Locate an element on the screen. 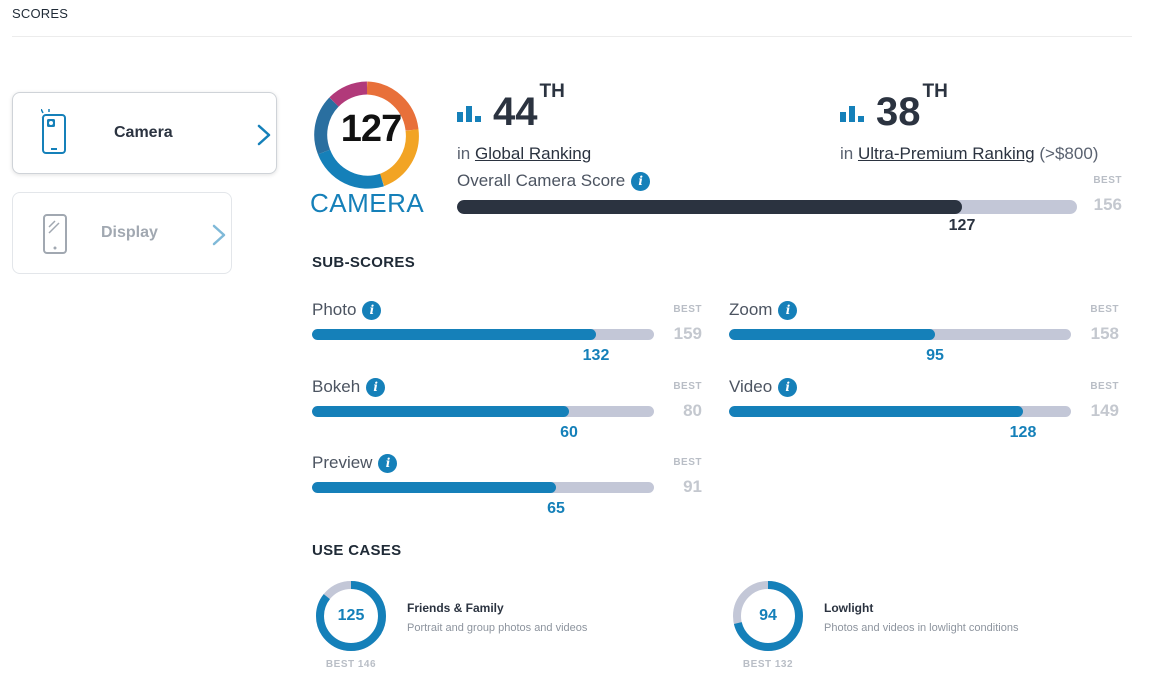  camera-phone-icon is located at coordinates (57, 134).